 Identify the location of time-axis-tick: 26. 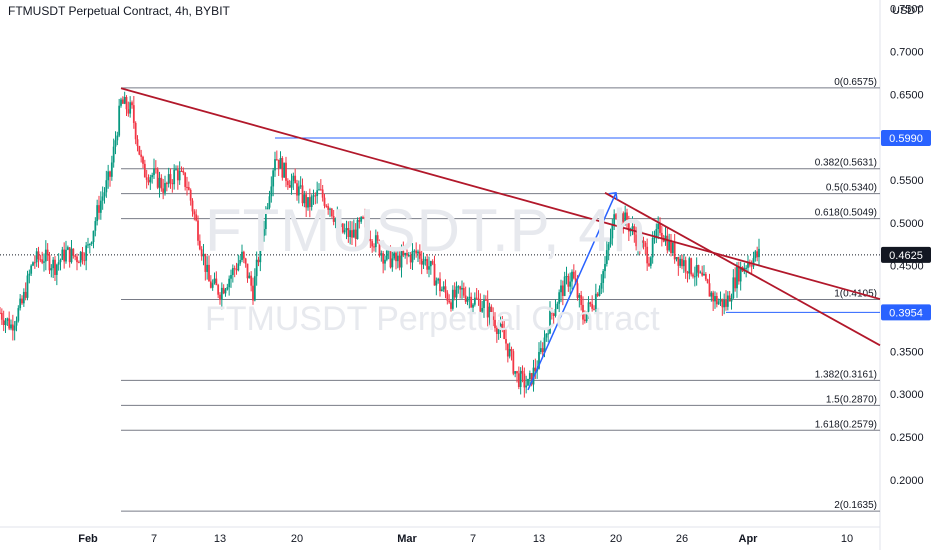
(682, 539).